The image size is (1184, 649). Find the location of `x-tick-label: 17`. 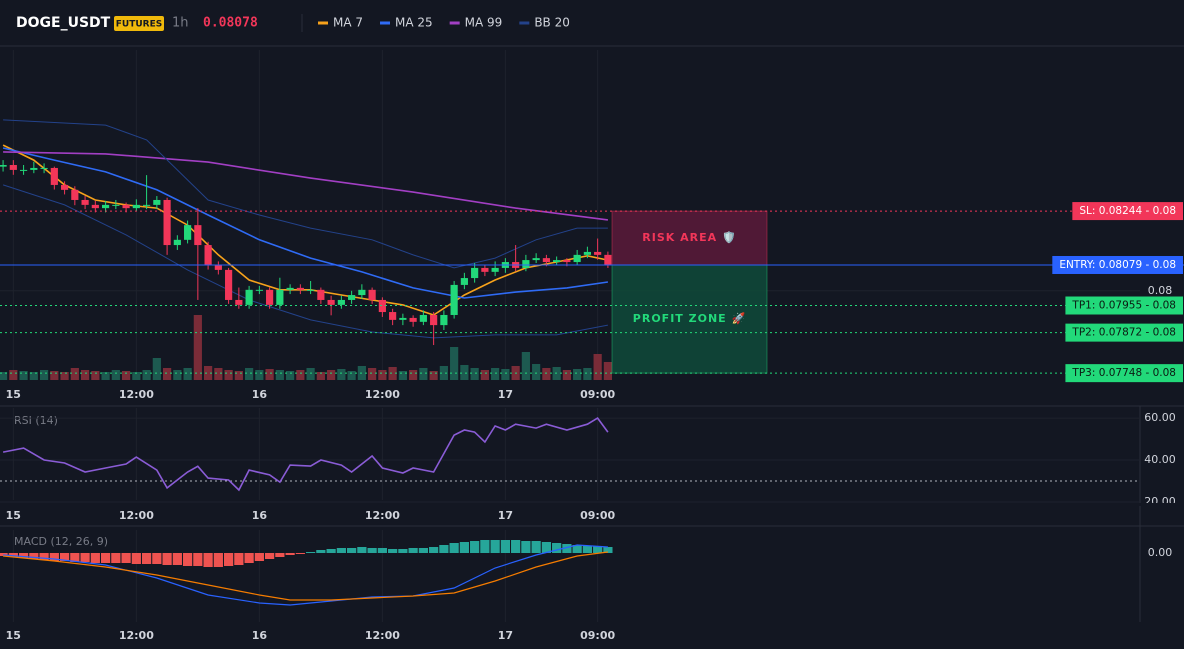

x-tick-label: 17 is located at coordinates (505, 515).